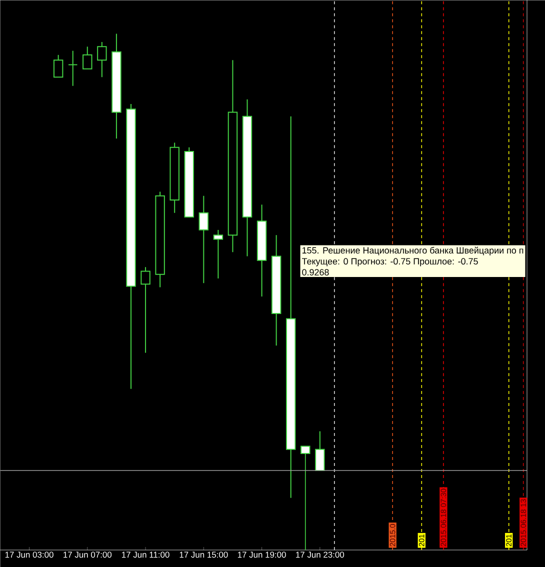 This screenshot has height=567, width=545. What do you see at coordinates (315, 272) in the screenshot?
I see `annotation: 0.9268` at bounding box center [315, 272].